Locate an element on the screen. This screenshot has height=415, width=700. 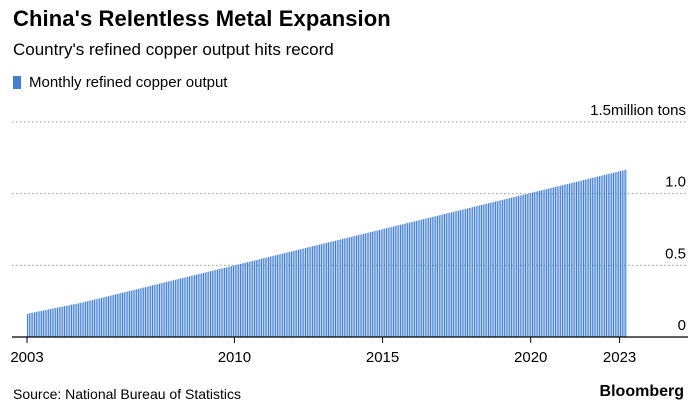
x-tick-label: 2023 is located at coordinates (619, 357).